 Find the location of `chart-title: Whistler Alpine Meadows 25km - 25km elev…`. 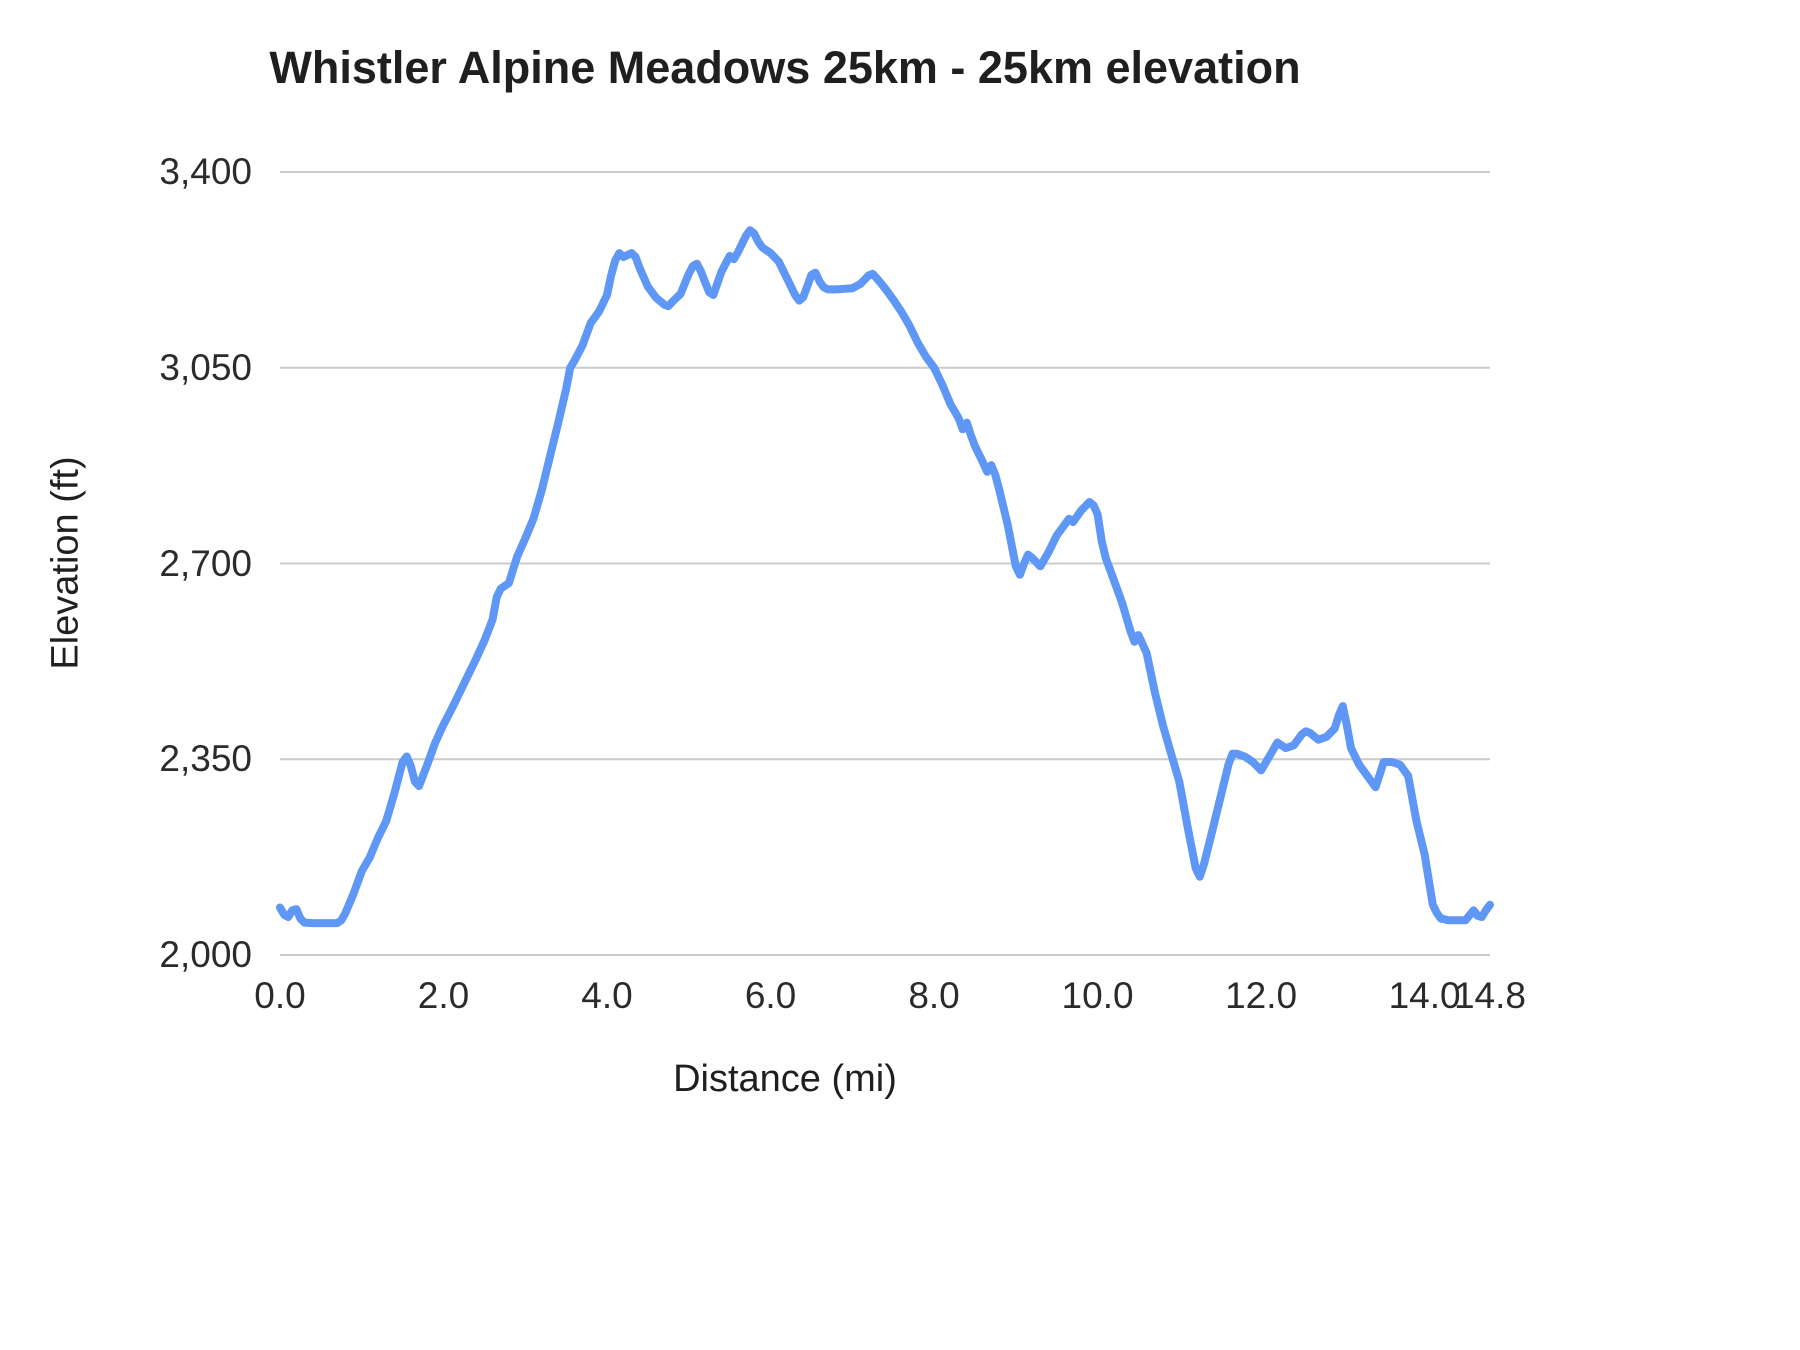

chart-title: Whistler Alpine Meadows 25km - 25km elev… is located at coordinates (785, 67).